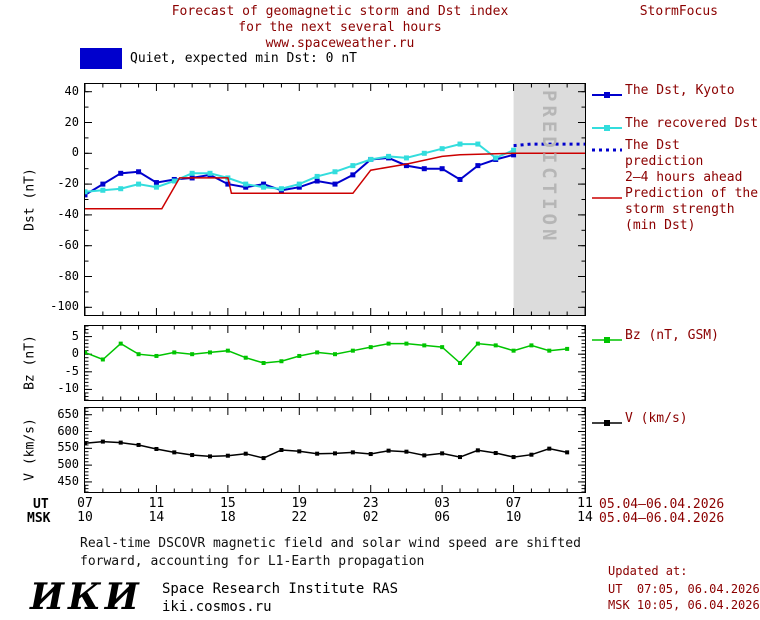 The image size is (760, 620). What do you see at coordinates (684, 605) in the screenshot?
I see `updated-msk: MSK 10:05, 06.04.2026` at bounding box center [684, 605].